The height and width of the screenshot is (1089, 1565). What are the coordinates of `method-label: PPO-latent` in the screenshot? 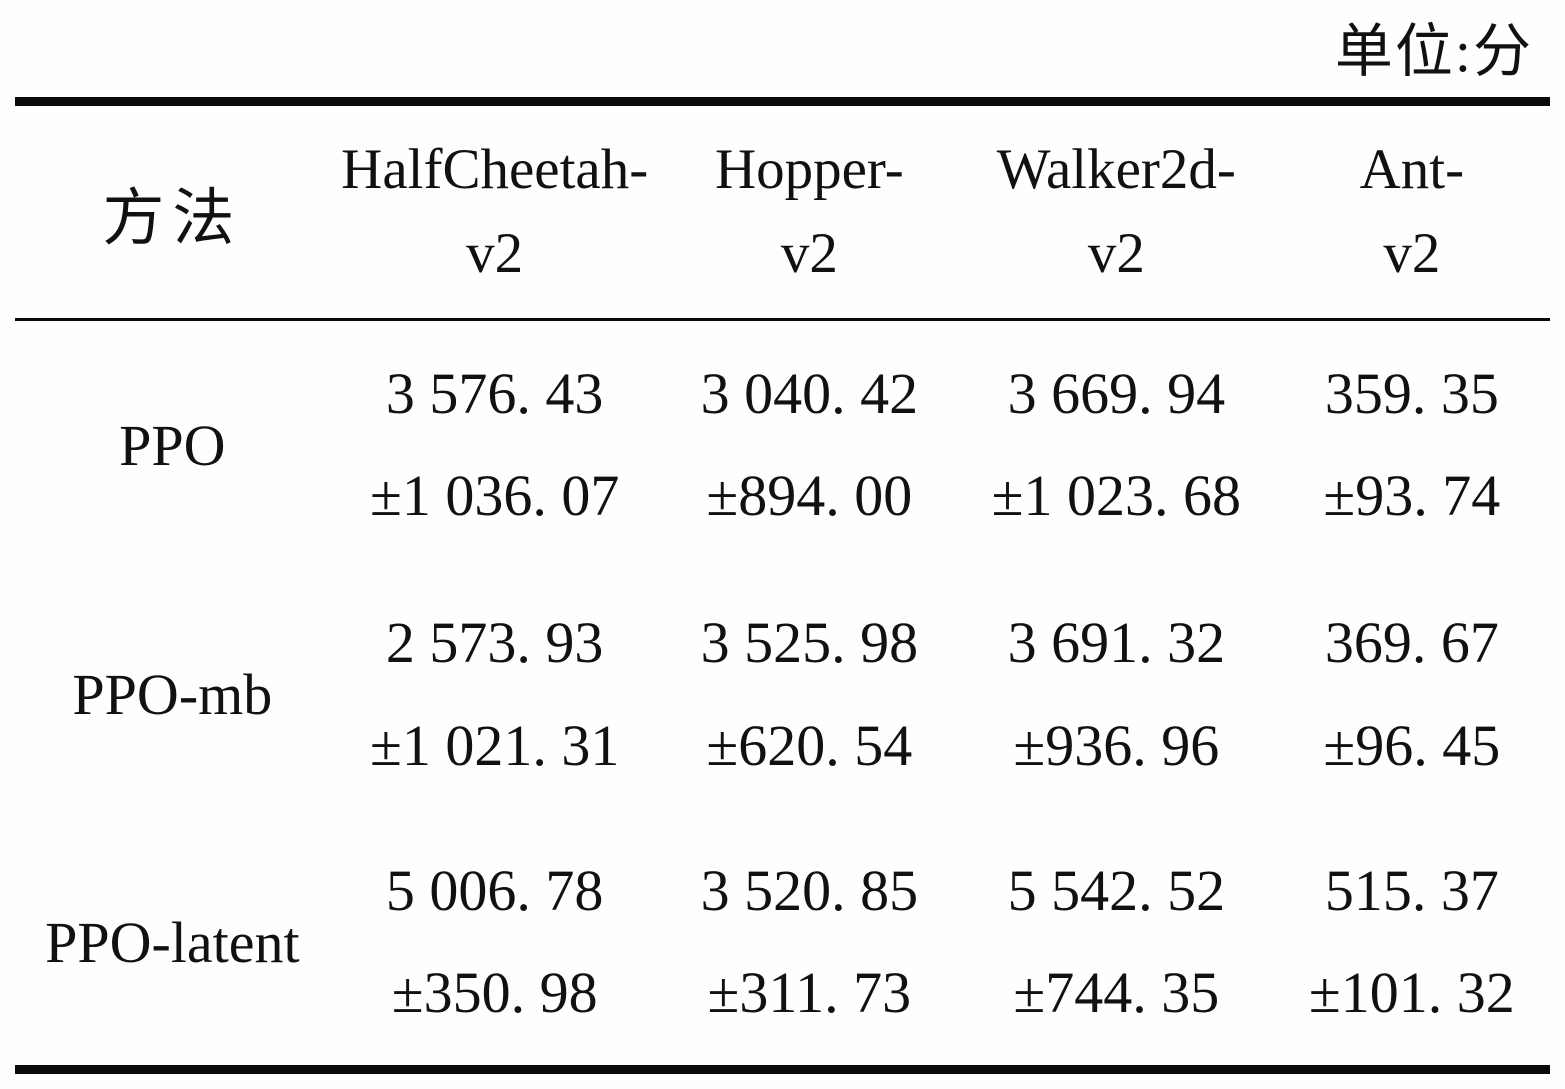 It's located at (172, 942).